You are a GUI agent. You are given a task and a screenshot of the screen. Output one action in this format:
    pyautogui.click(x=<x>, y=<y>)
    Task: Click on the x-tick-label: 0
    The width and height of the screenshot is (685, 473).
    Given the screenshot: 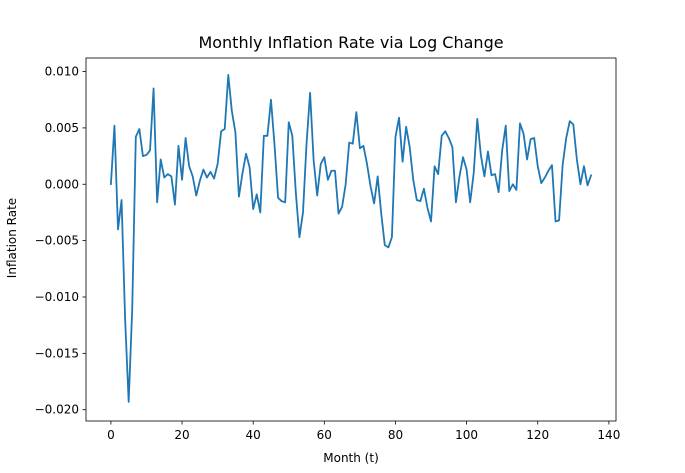 What is the action you would take?
    pyautogui.click(x=111, y=435)
    